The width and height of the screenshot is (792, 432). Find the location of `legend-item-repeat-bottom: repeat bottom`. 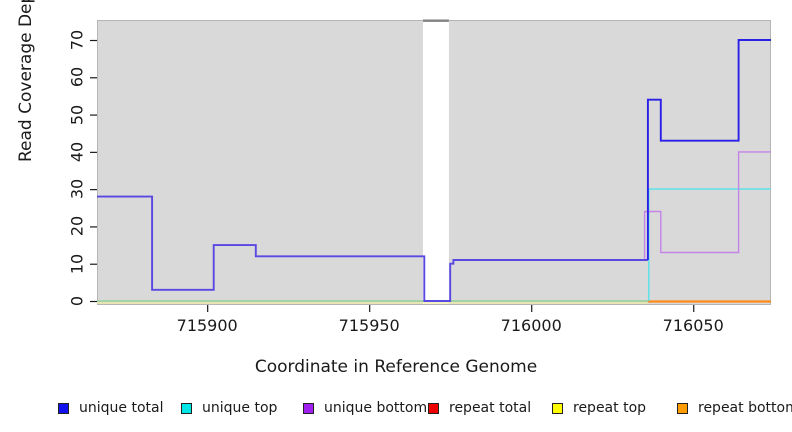

legend-item-repeat-bottom: repeat bottom is located at coordinates (734, 408).